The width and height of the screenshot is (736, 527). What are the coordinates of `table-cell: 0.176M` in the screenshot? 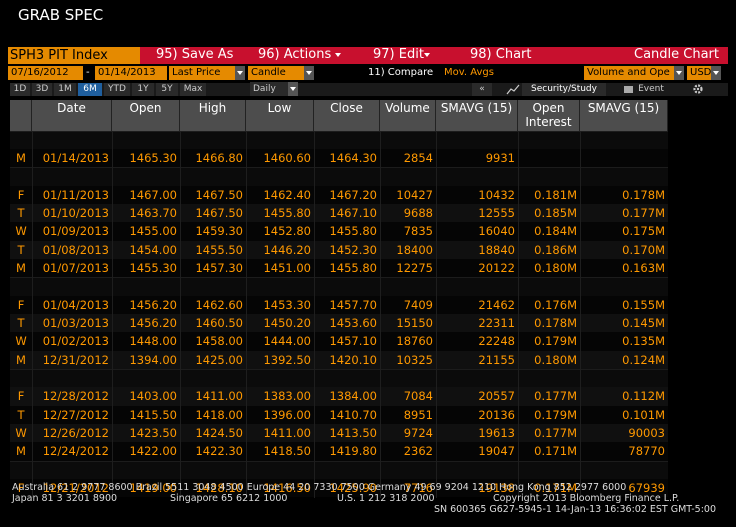 It's located at (555, 304).